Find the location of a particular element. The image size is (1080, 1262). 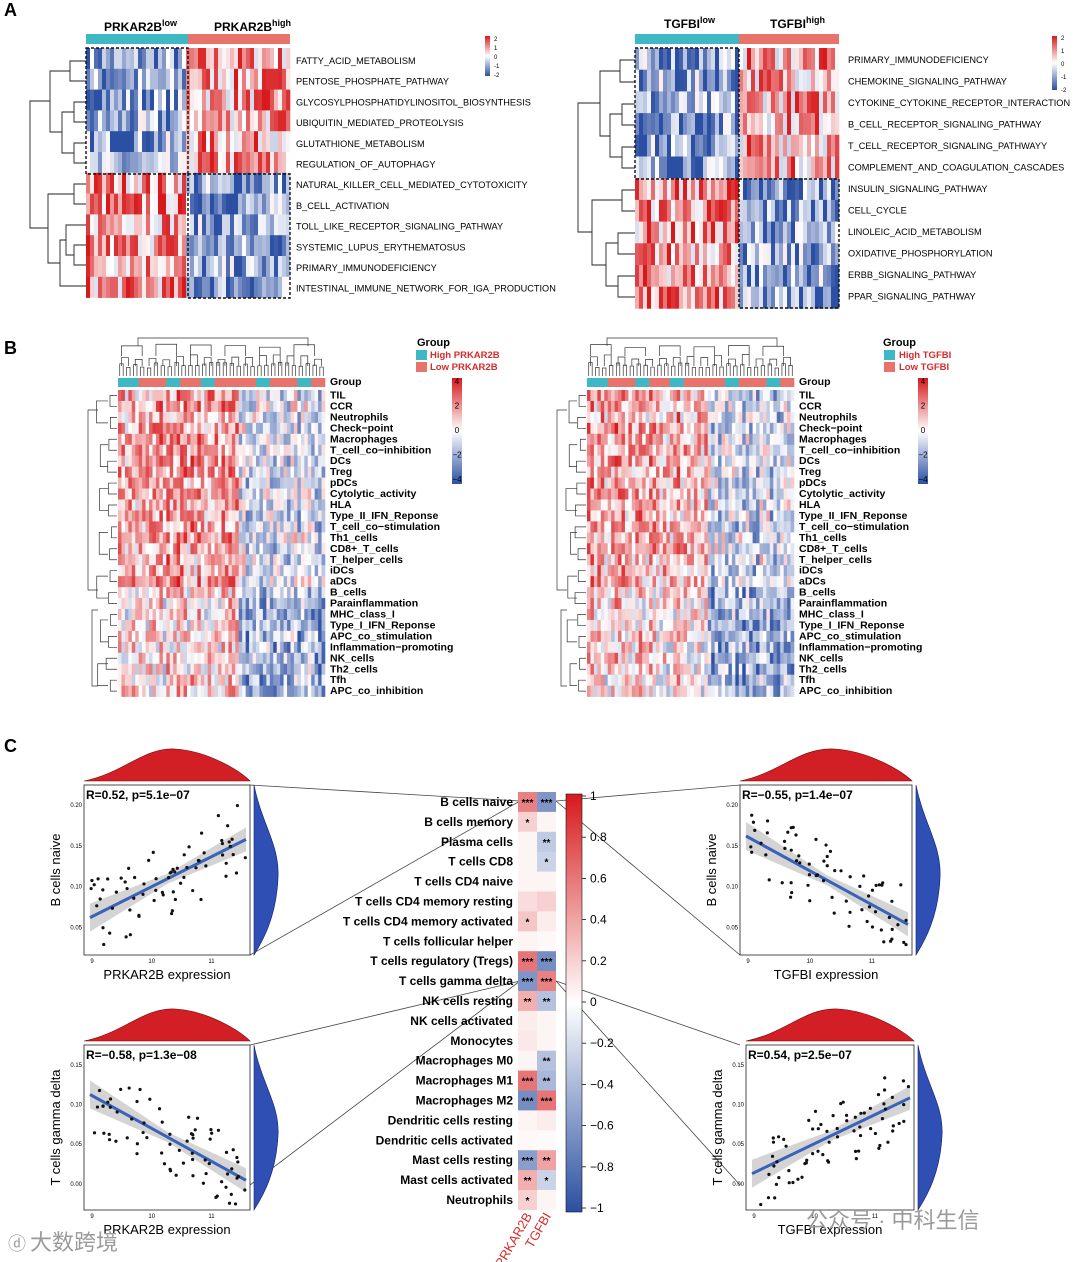

row-label: SYSTEMIC_LUPUS_ERYTHEMATOSUS is located at coordinates (381, 247).